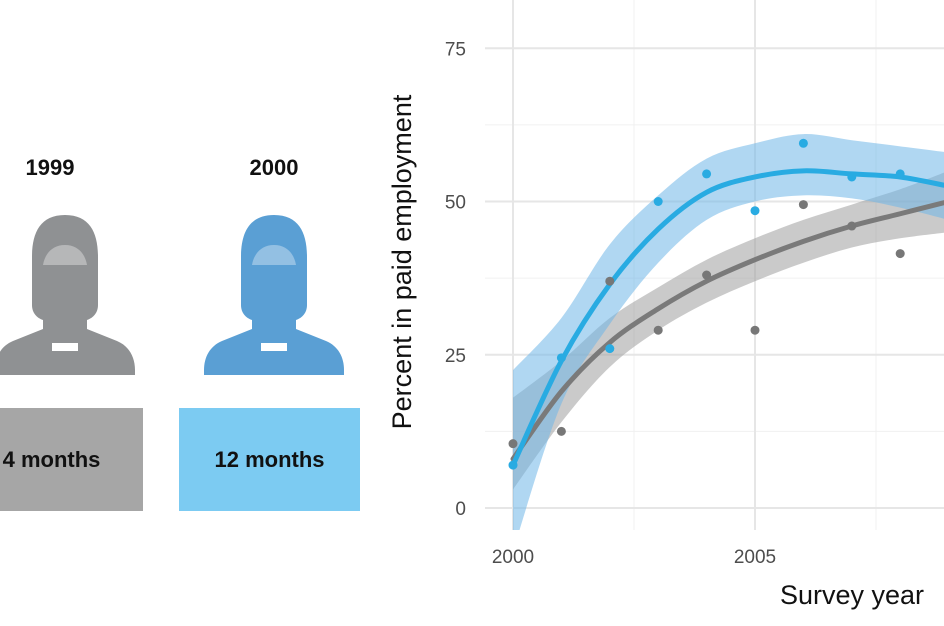 This screenshot has height=626, width=944. I want to click on duration-label-4-months: 4 months, so click(51, 459).